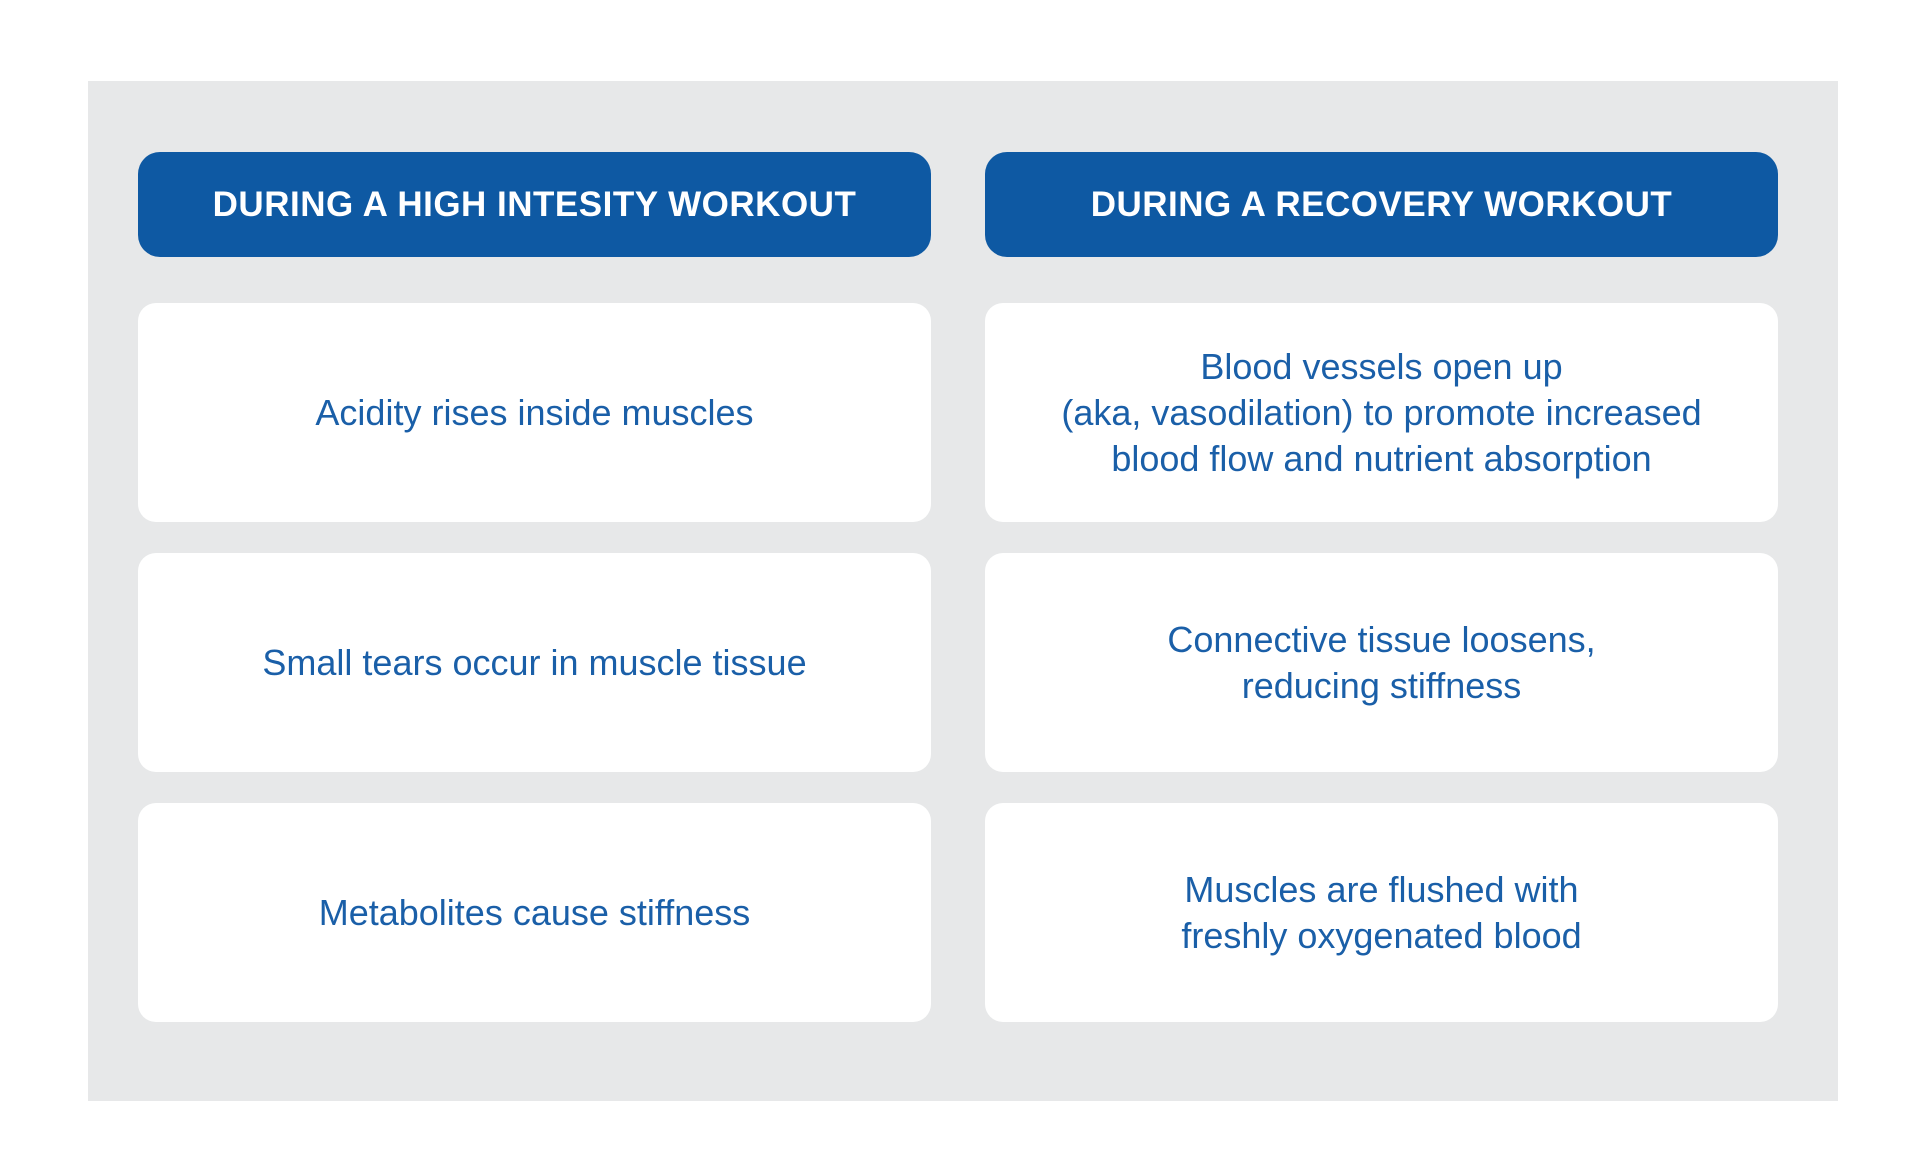  I want to click on card-acidity-rises: Acidity rises inside muscles, so click(534, 412).